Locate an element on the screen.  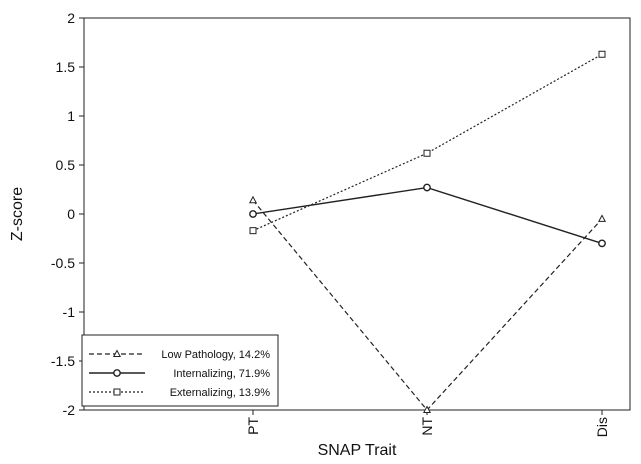
x-tick-label: PT is located at coordinates (253, 426).